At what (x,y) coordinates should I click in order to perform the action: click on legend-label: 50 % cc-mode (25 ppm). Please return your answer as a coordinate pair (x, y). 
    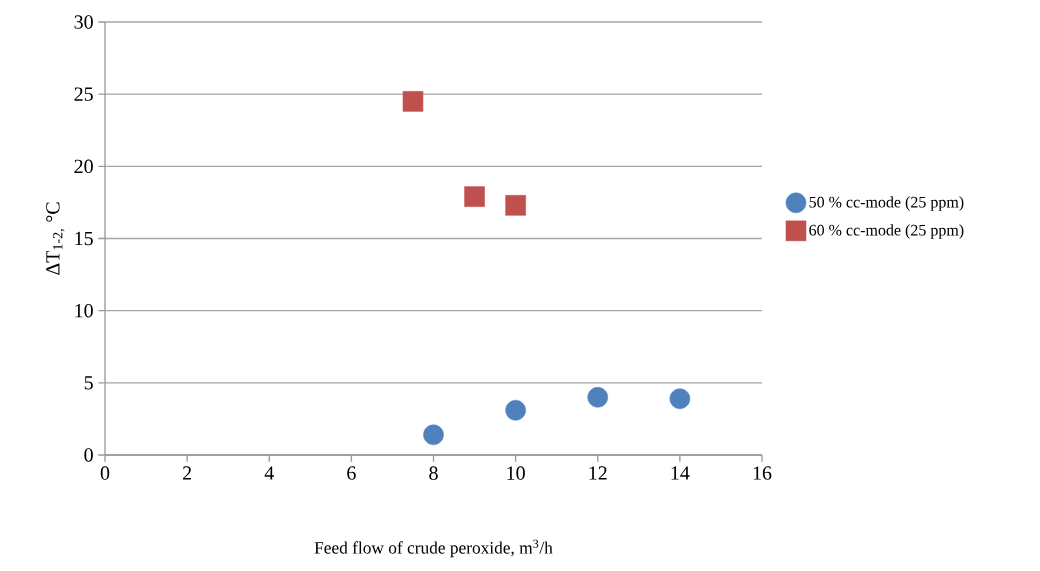
    Looking at the image, I should click on (886, 203).